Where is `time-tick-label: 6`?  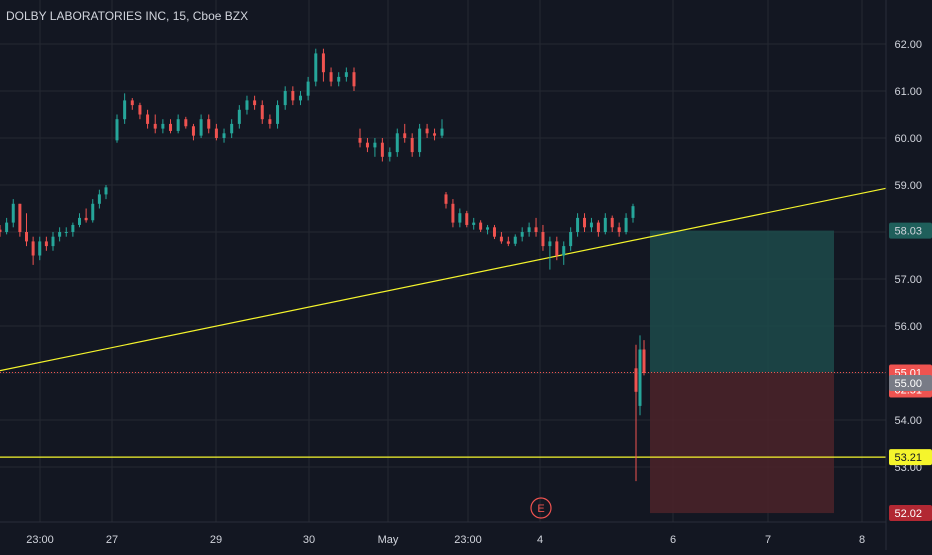
time-tick-label: 6 is located at coordinates (673, 540).